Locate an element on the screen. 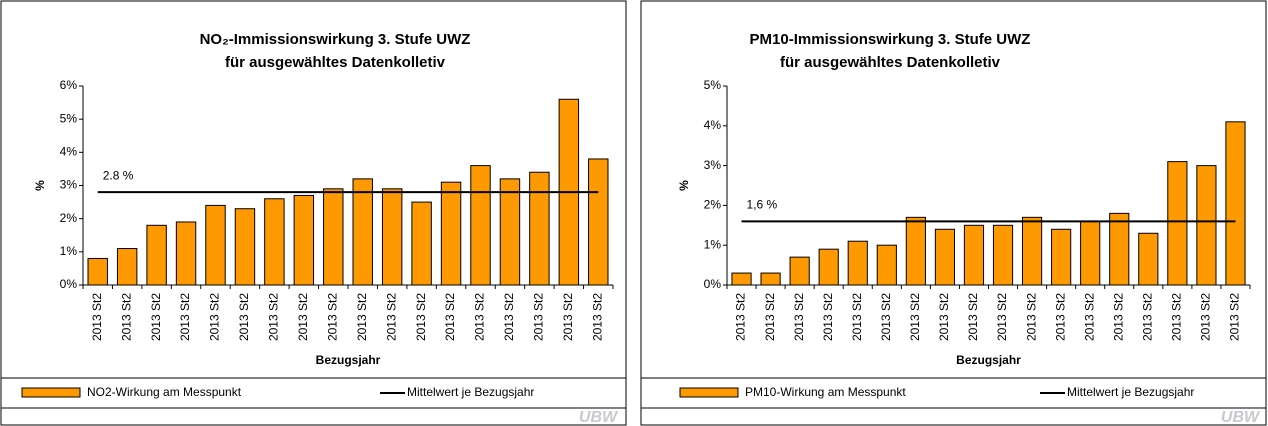  legend-label: NO2-Wirkung am Messpunkt is located at coordinates (164, 392).